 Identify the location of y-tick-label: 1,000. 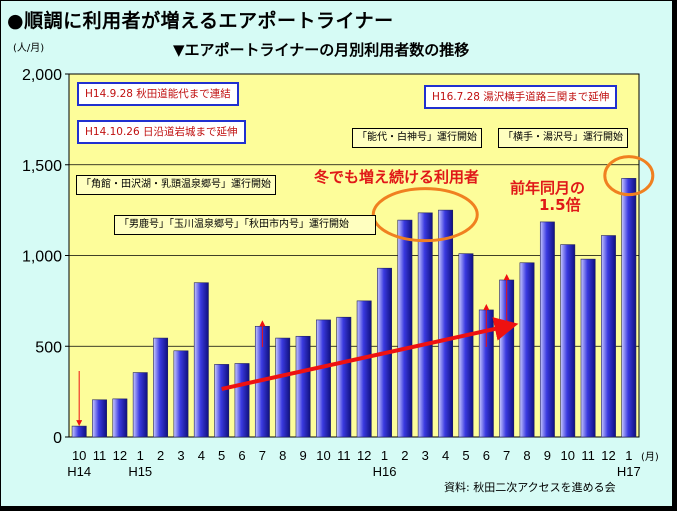
(42, 257).